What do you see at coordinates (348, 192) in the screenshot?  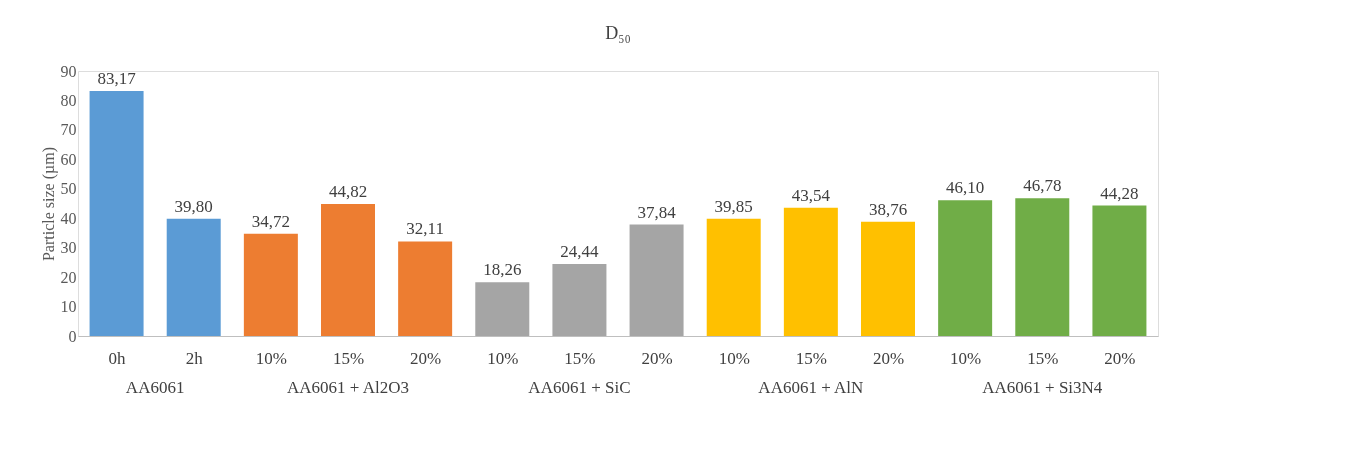 I see `data-label: 44,82` at bounding box center [348, 192].